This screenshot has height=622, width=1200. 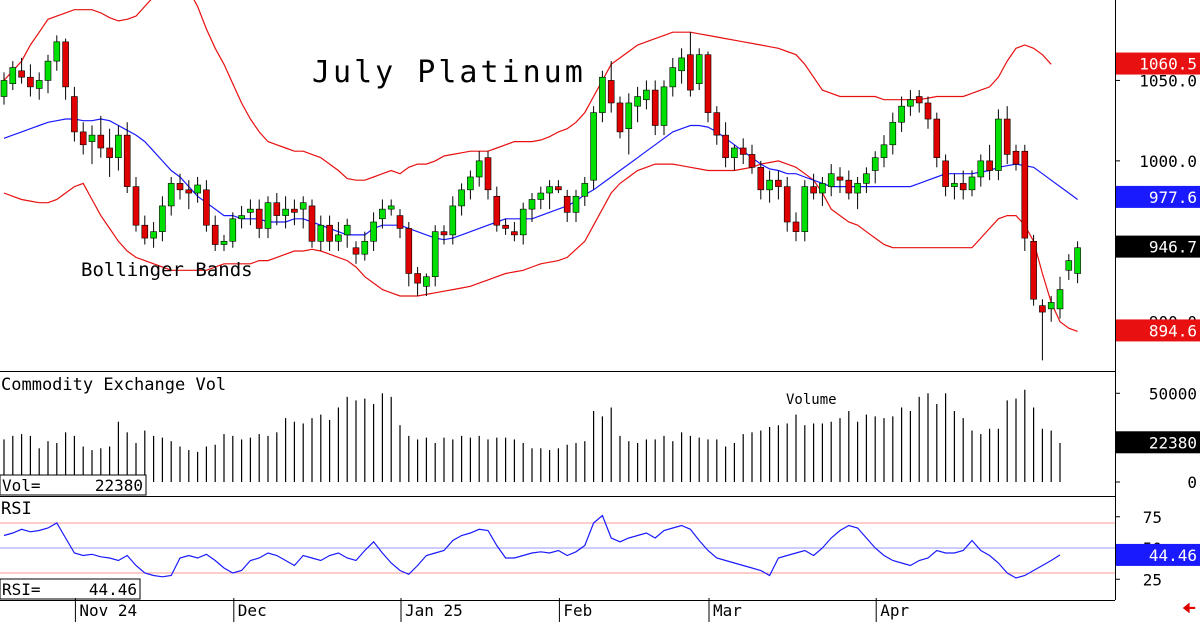 I want to click on bollinger-bands-annotation: Bollinger Bands, so click(x=167, y=270).